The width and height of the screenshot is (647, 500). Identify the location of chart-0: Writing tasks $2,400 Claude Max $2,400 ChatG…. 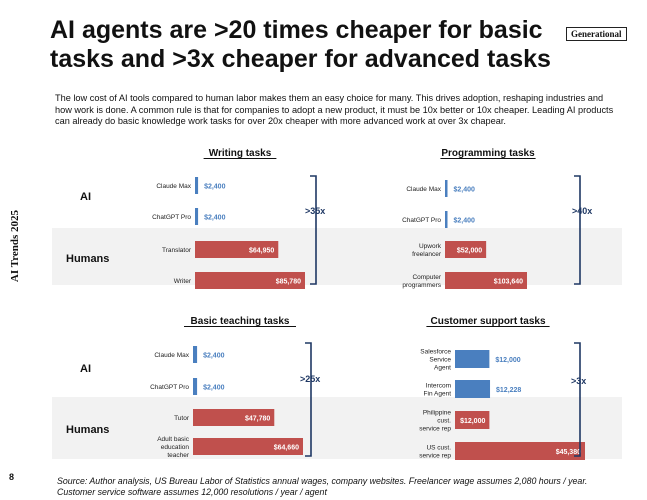
(238, 218).